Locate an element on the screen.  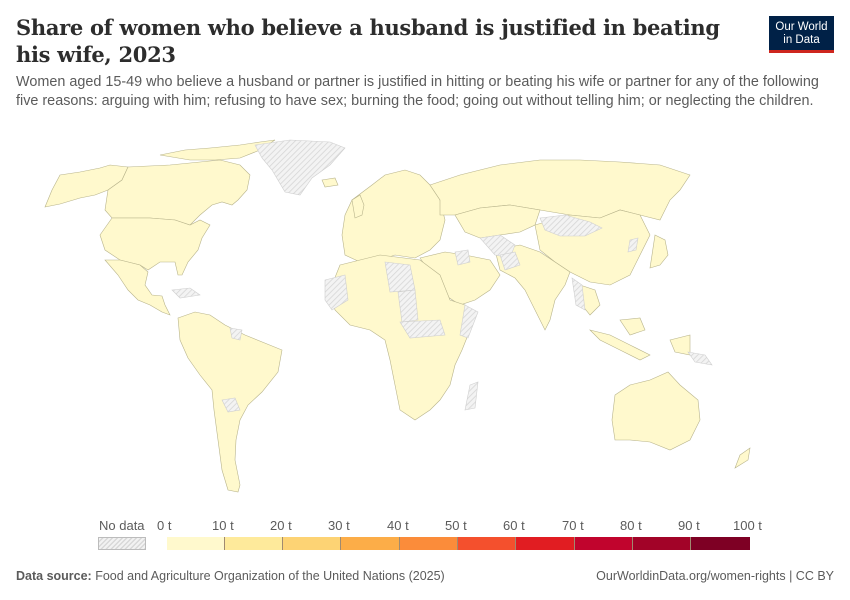
region-north-korea is located at coordinates (633, 245).